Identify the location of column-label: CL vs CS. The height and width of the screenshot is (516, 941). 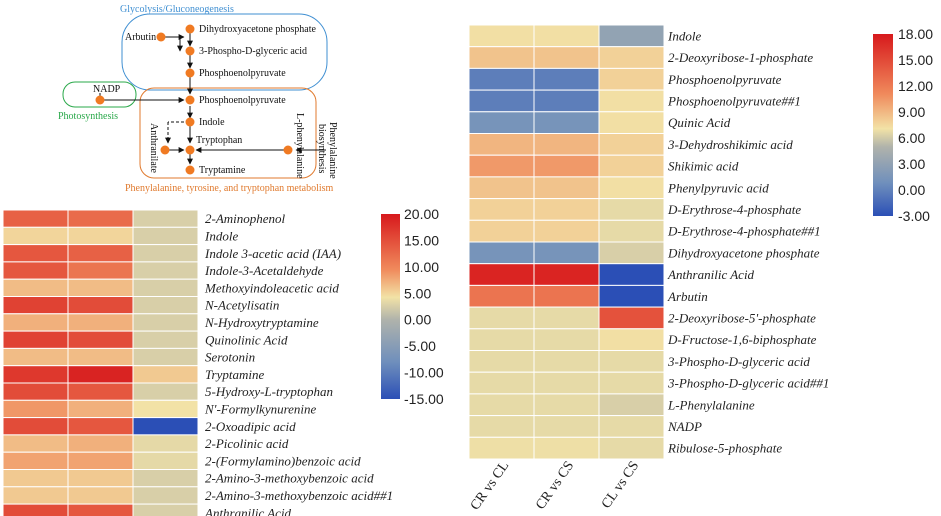
(620, 485).